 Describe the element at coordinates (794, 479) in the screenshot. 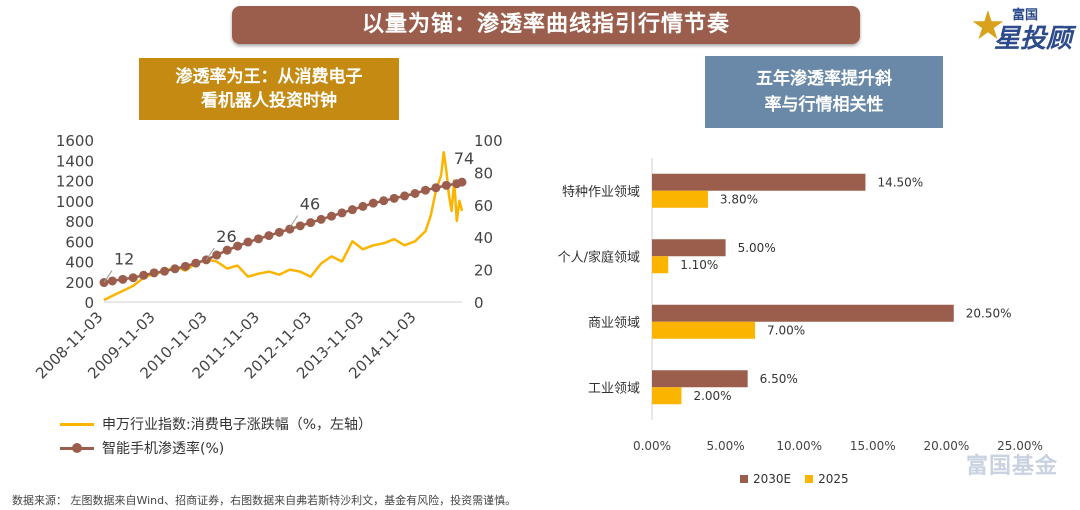

I see `right-legend: 2030E 2025` at that location.